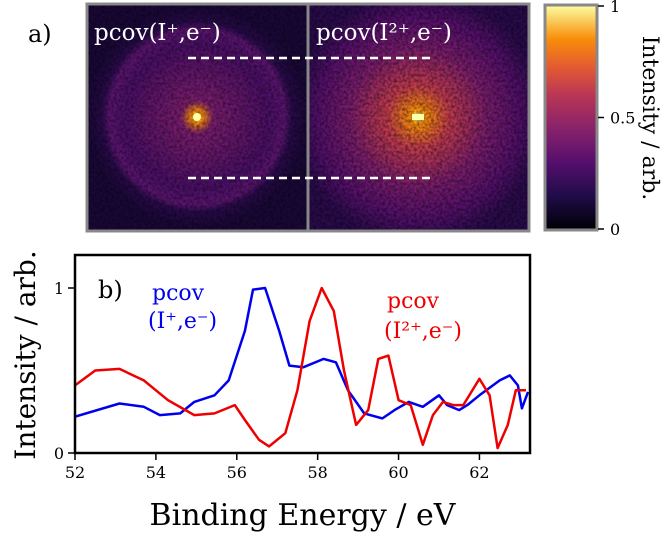 Image resolution: width=666 pixels, height=539 pixels. Describe the element at coordinates (571, 117) in the screenshot. I see `colorbar` at that location.